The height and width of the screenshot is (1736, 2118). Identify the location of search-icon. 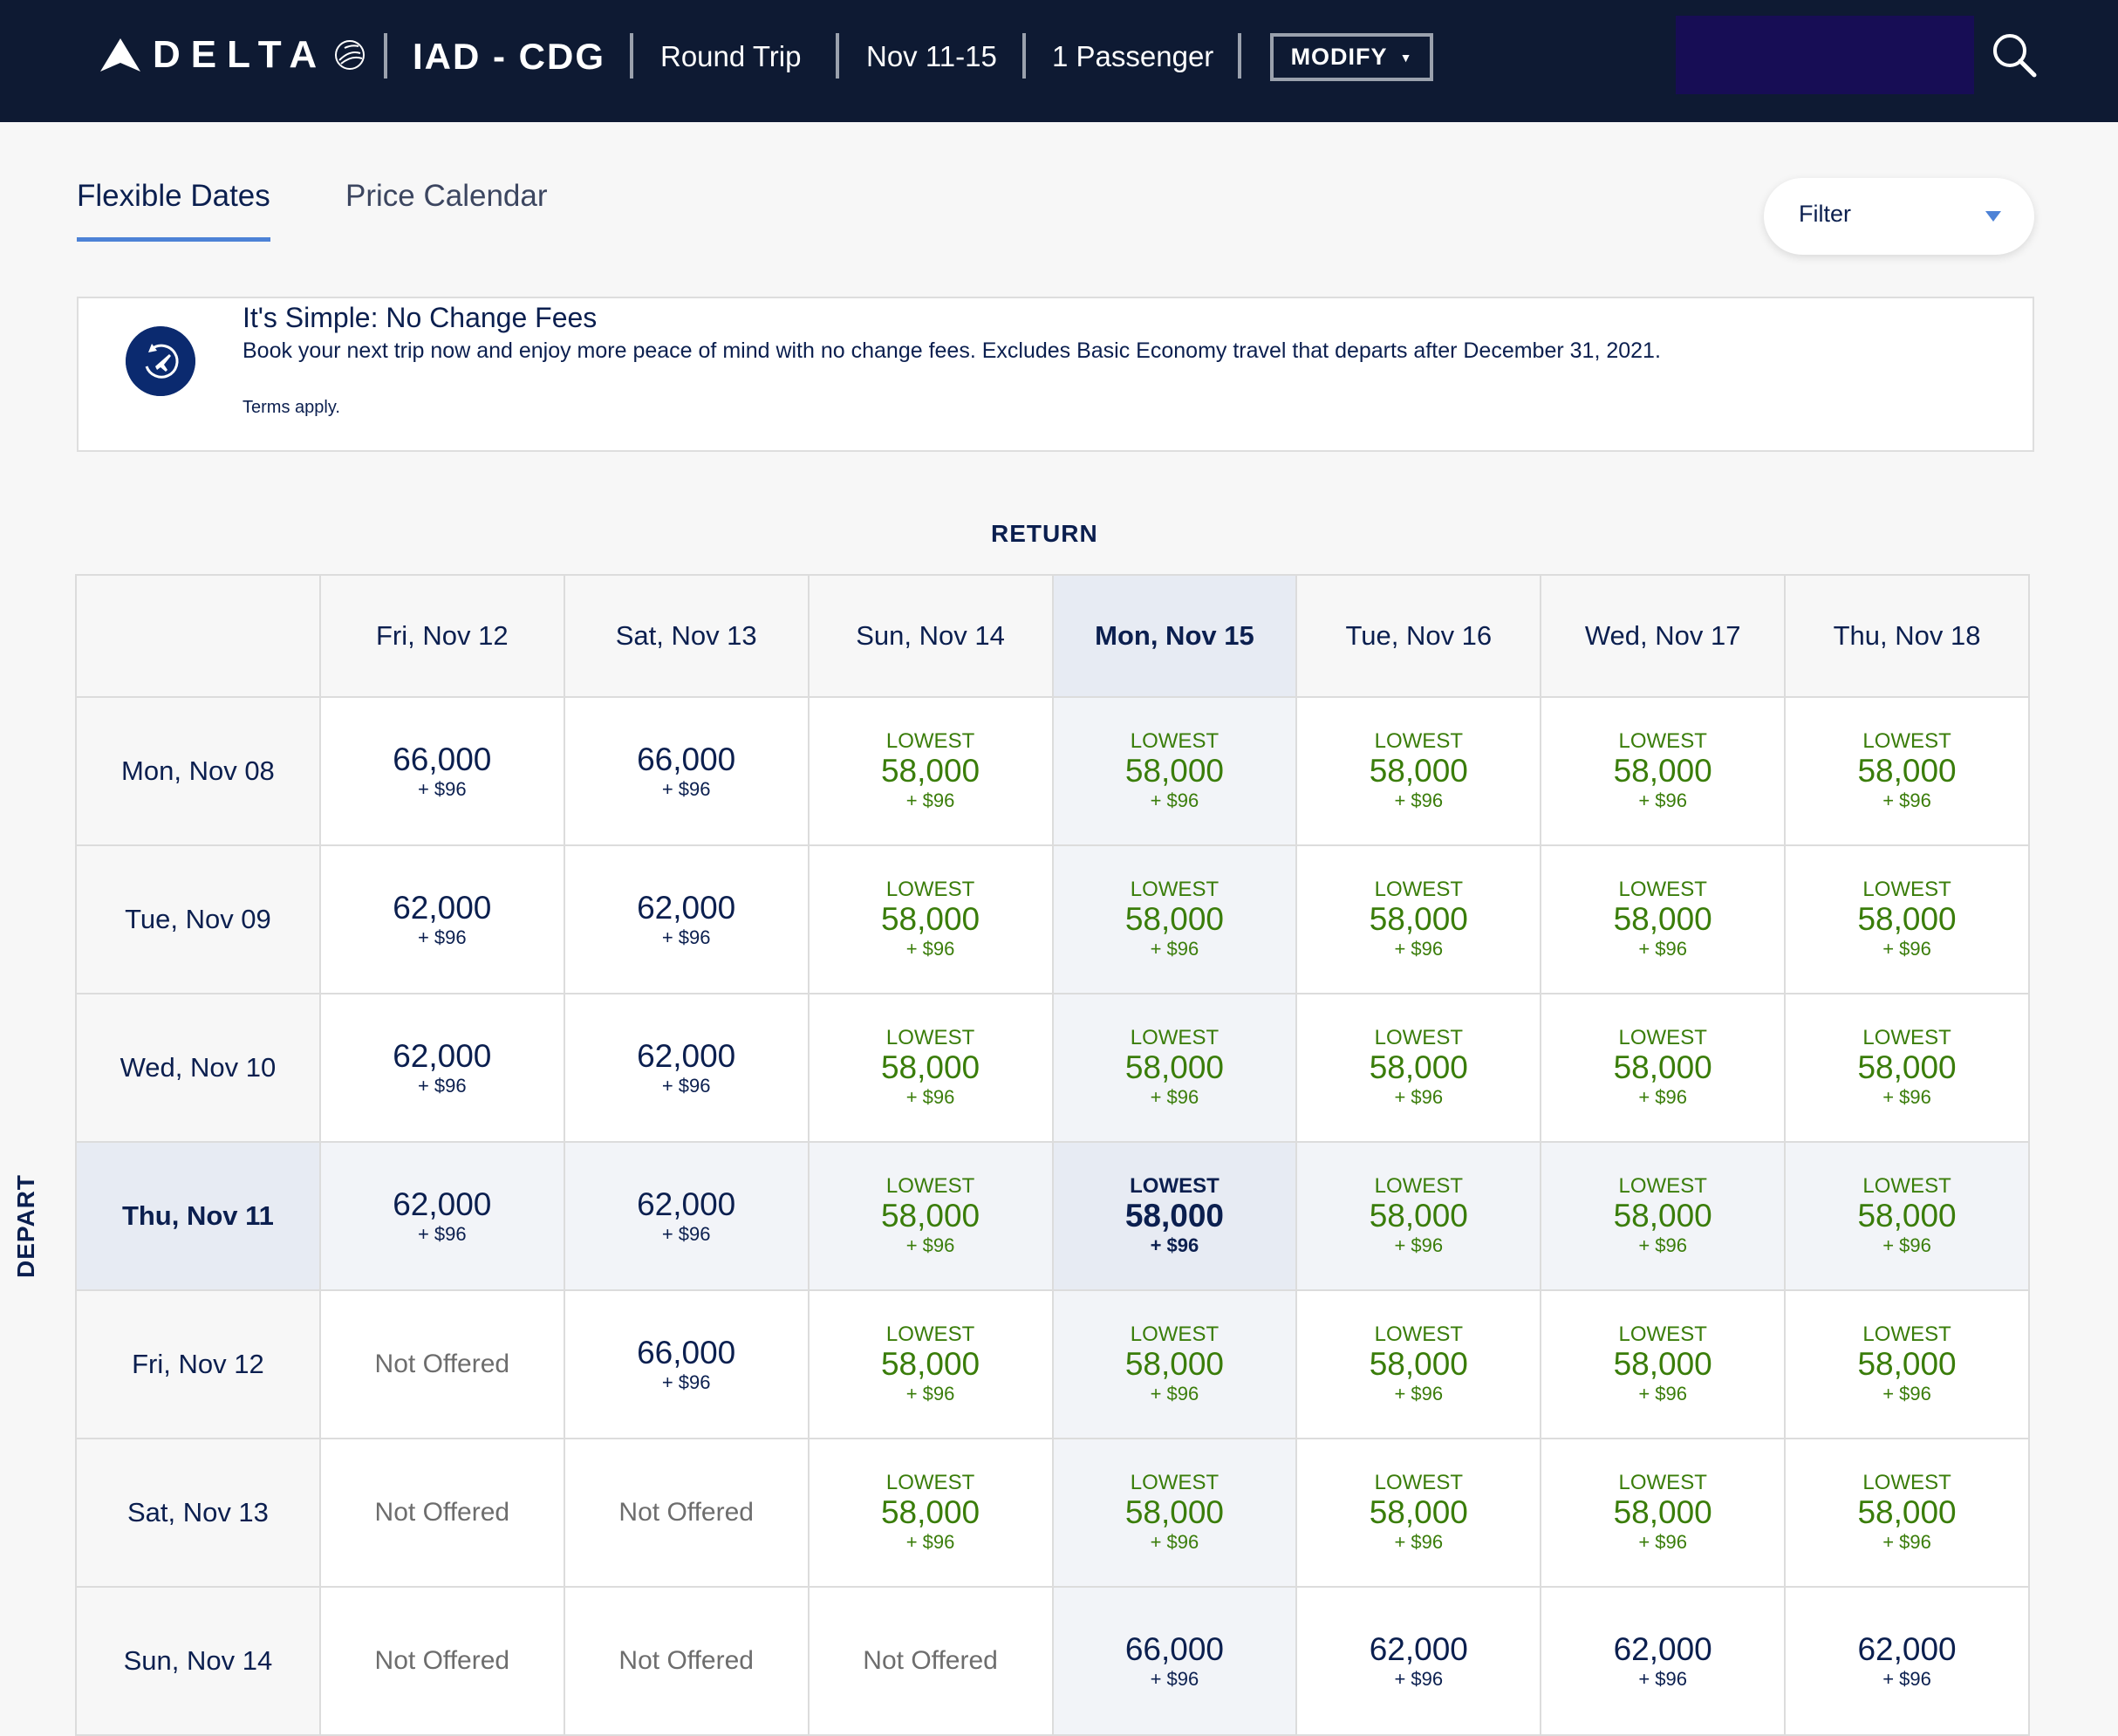
(2014, 55).